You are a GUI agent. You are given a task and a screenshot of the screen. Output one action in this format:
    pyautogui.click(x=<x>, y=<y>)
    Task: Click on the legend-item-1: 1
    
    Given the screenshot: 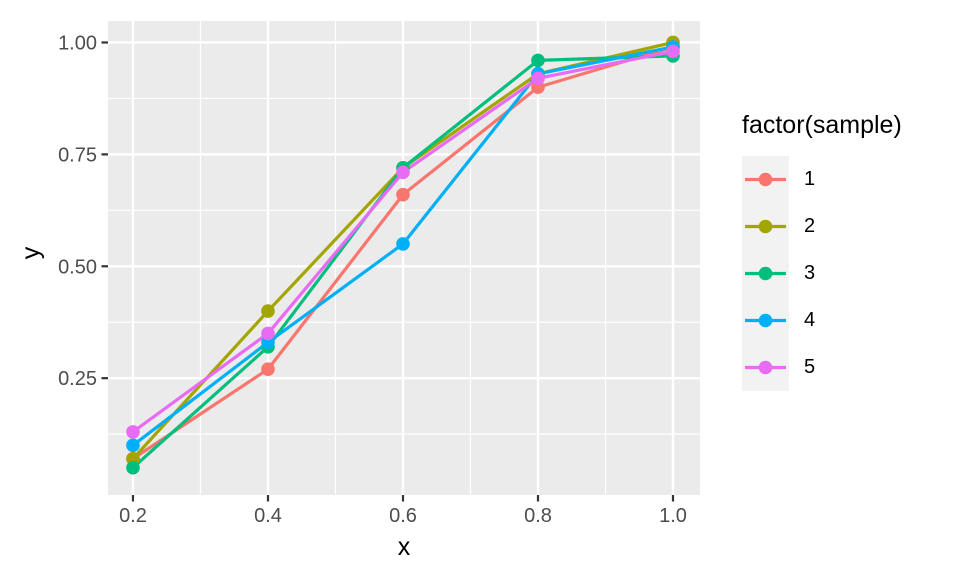 What is the action you would take?
    pyautogui.click(x=822, y=179)
    